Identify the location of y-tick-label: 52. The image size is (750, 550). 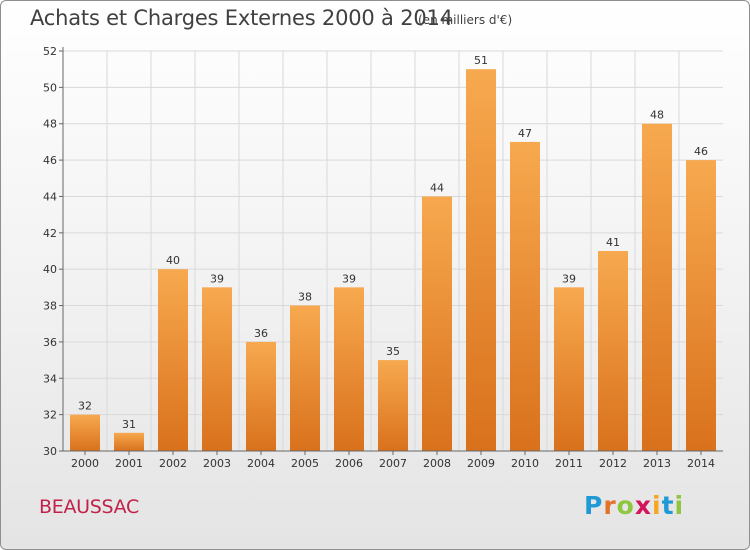
(50, 51).